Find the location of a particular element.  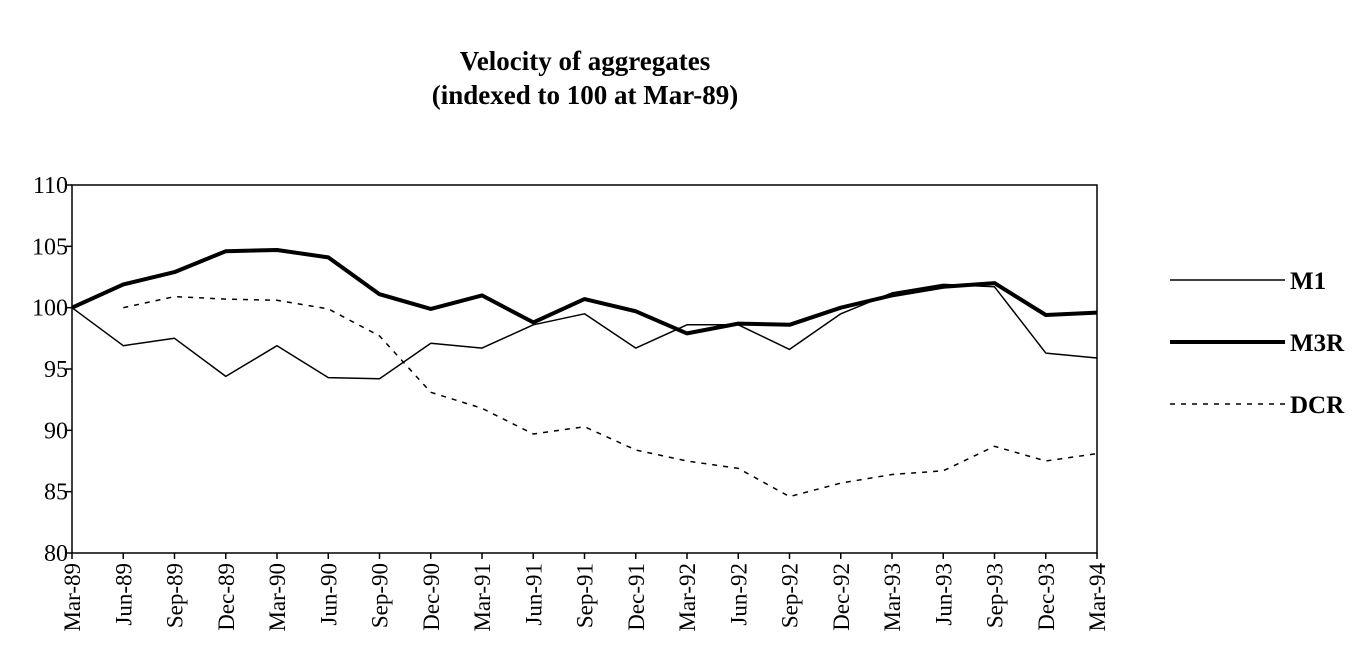

legend-label: M3R is located at coordinates (1317, 343).